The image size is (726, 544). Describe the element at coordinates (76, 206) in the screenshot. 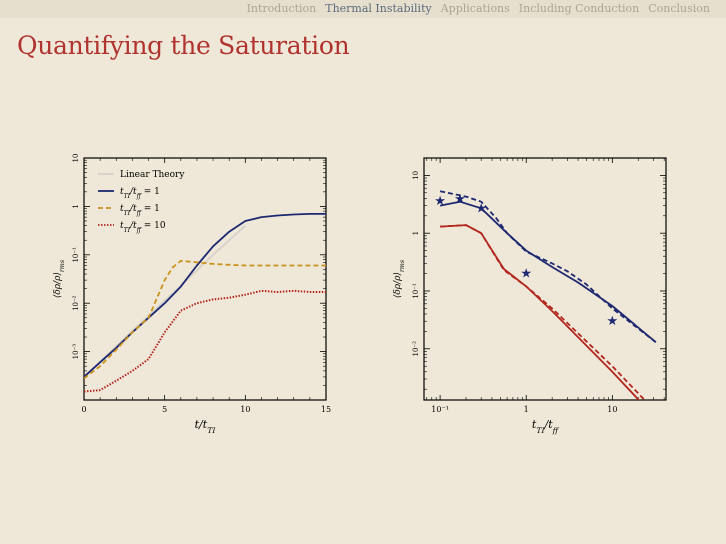

I see `chart1-y-tick-label: 1` at that location.